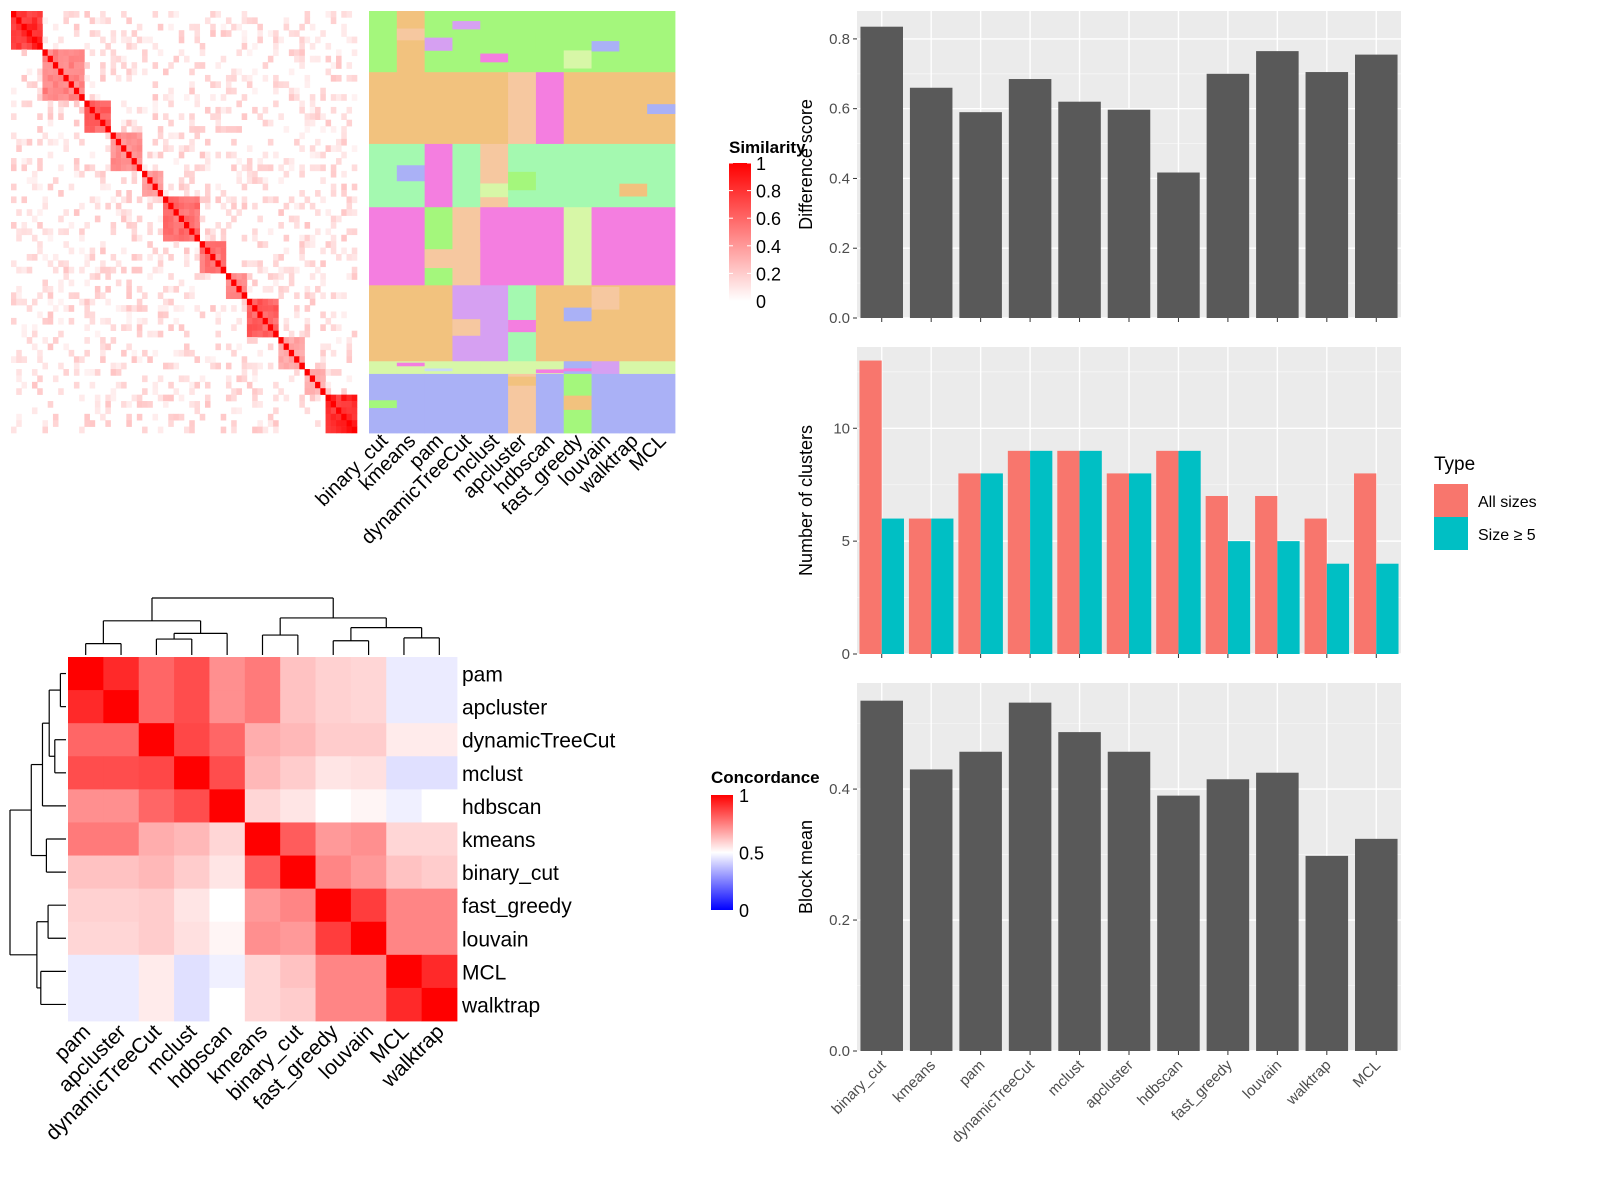  What do you see at coordinates (761, 164) in the screenshot?
I see `similarity-legend-tick: 1` at bounding box center [761, 164].